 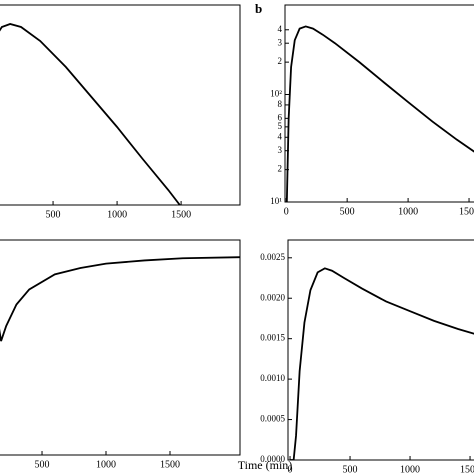 I want to click on y-tick-label: 10¹, so click(x=276, y=201).